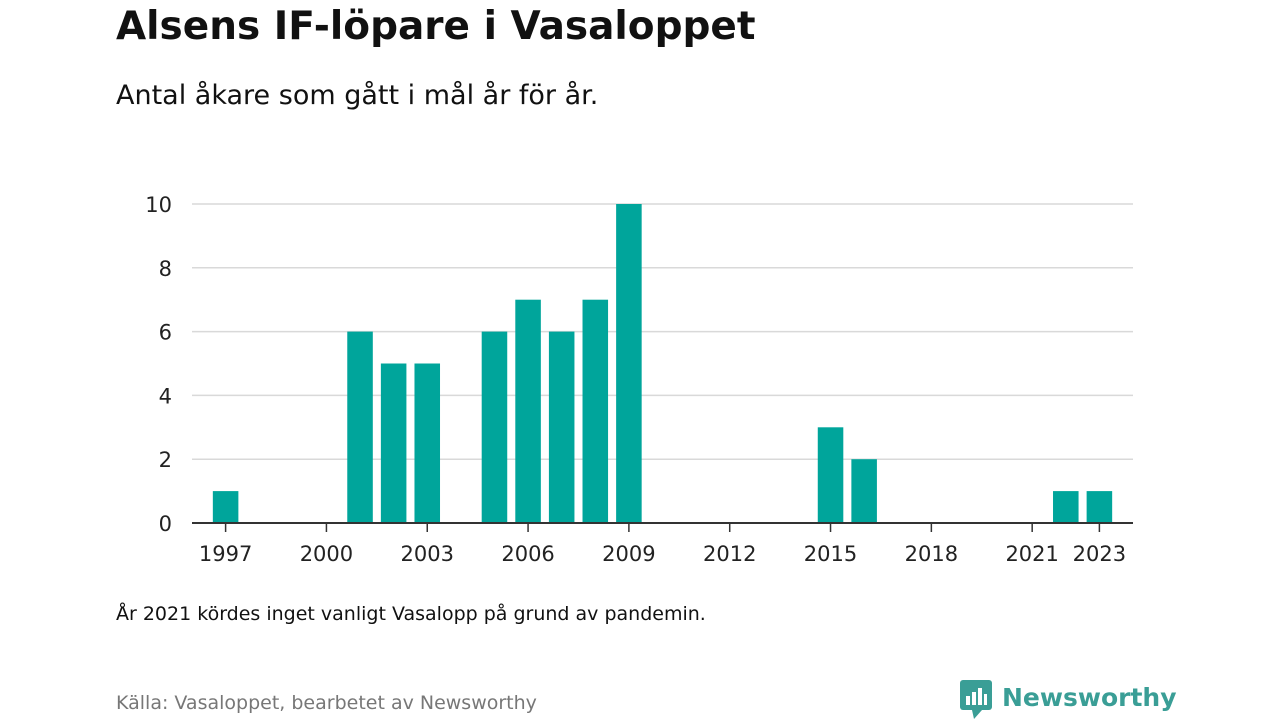 This screenshot has width=1280, height=720. What do you see at coordinates (225, 507) in the screenshot?
I see `bar-1997` at bounding box center [225, 507].